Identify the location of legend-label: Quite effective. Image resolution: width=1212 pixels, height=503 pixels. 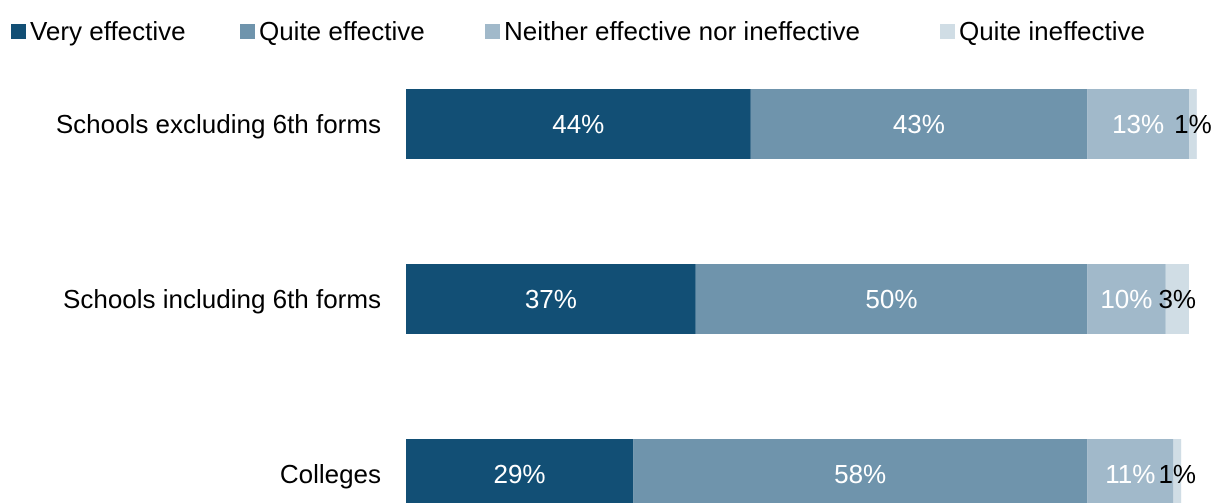
(342, 31).